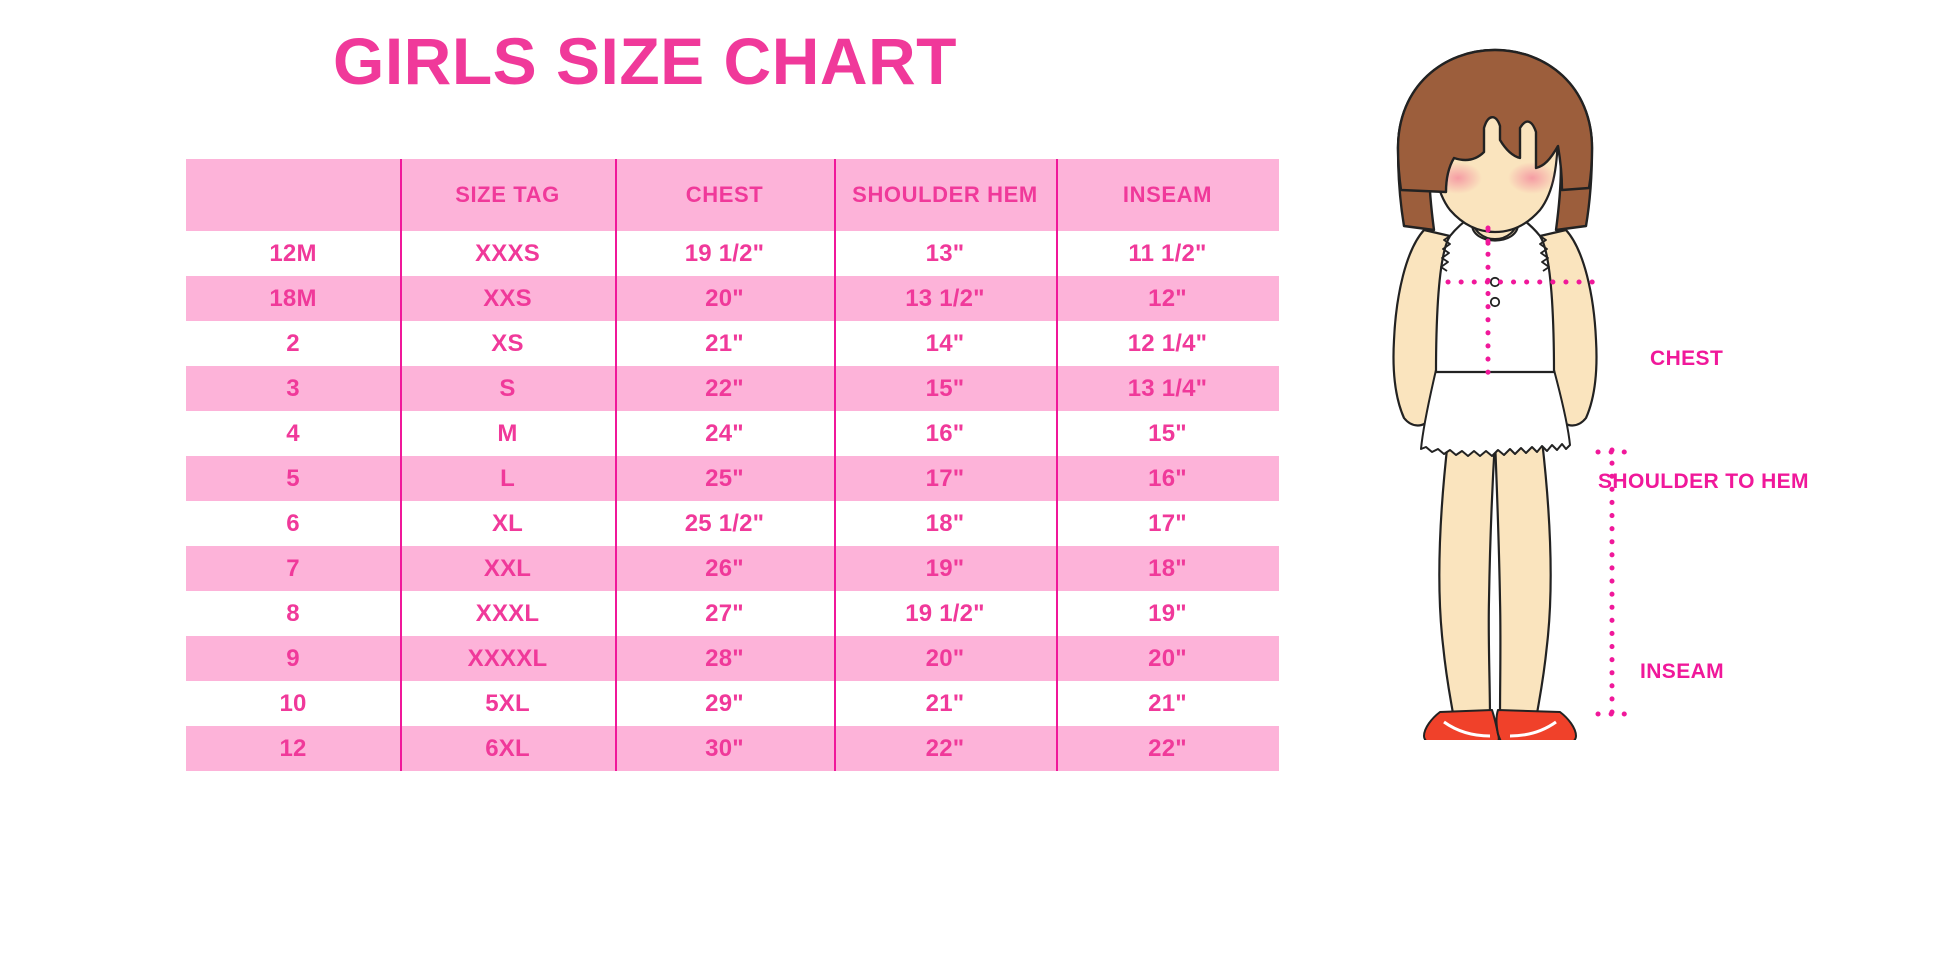 This screenshot has height=973, width=1946. I want to click on table-cell: 3, so click(293, 388).